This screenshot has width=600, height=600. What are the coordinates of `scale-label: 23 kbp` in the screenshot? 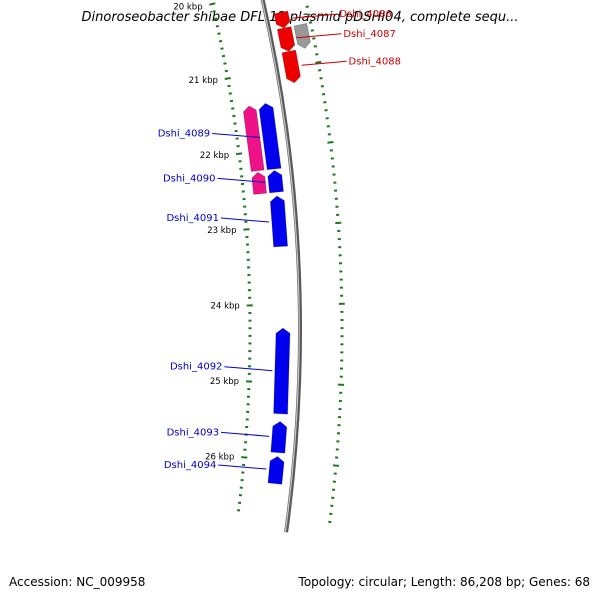 It's located at (221, 231).